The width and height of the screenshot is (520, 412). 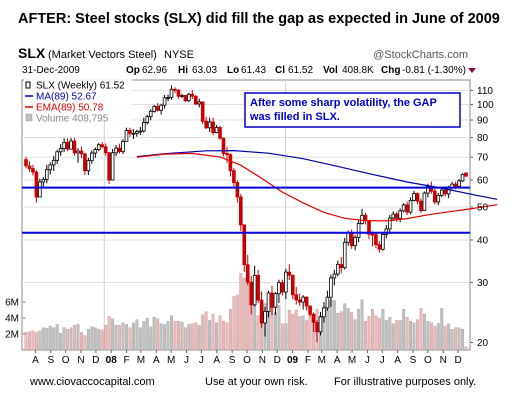 I want to click on y-tick-label: 90, so click(x=483, y=121).